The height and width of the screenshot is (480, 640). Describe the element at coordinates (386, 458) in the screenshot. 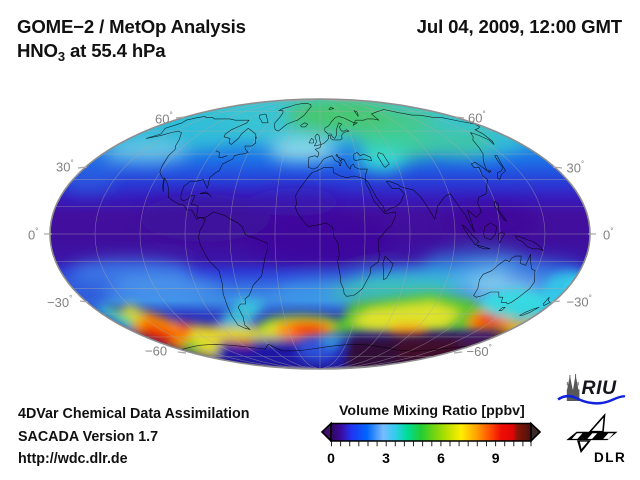

I see `svg-text: 3` at that location.